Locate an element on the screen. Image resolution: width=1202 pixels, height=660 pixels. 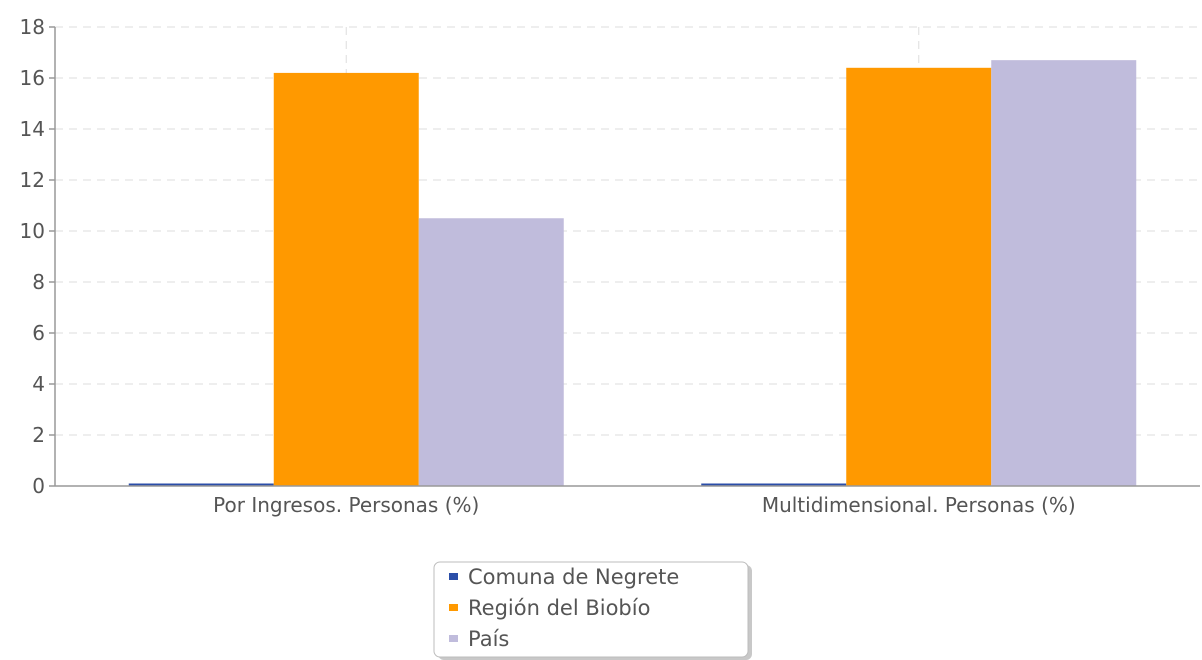
x-tick-label: Por Ingresos. Personas (%) is located at coordinates (346, 505).